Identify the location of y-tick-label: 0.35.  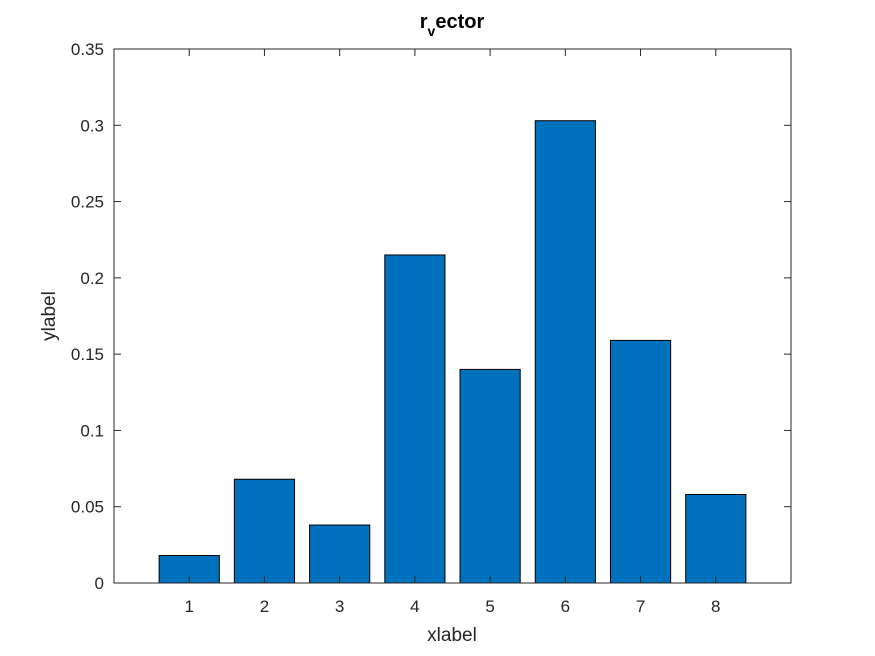
(87, 49).